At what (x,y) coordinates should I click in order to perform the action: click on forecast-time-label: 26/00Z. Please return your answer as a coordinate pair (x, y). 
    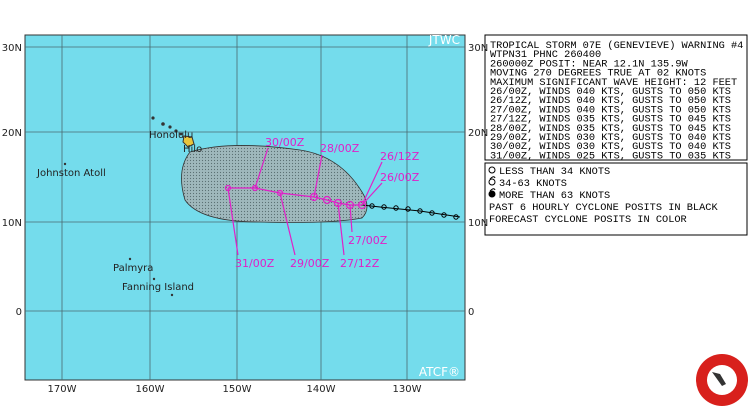
    Looking at the image, I should click on (400, 177).